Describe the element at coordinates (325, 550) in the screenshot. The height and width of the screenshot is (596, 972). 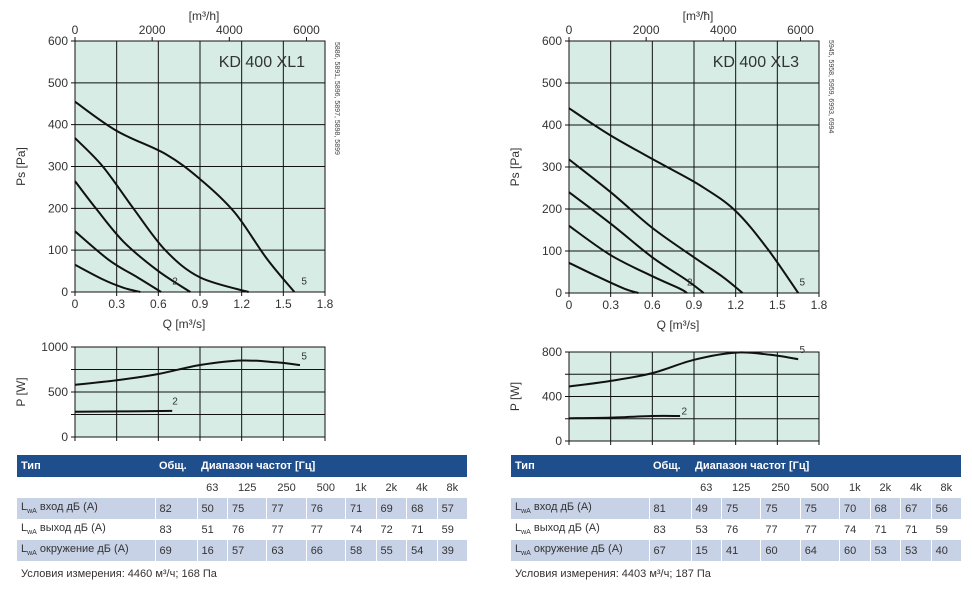
I see `value-cell: 66` at that location.